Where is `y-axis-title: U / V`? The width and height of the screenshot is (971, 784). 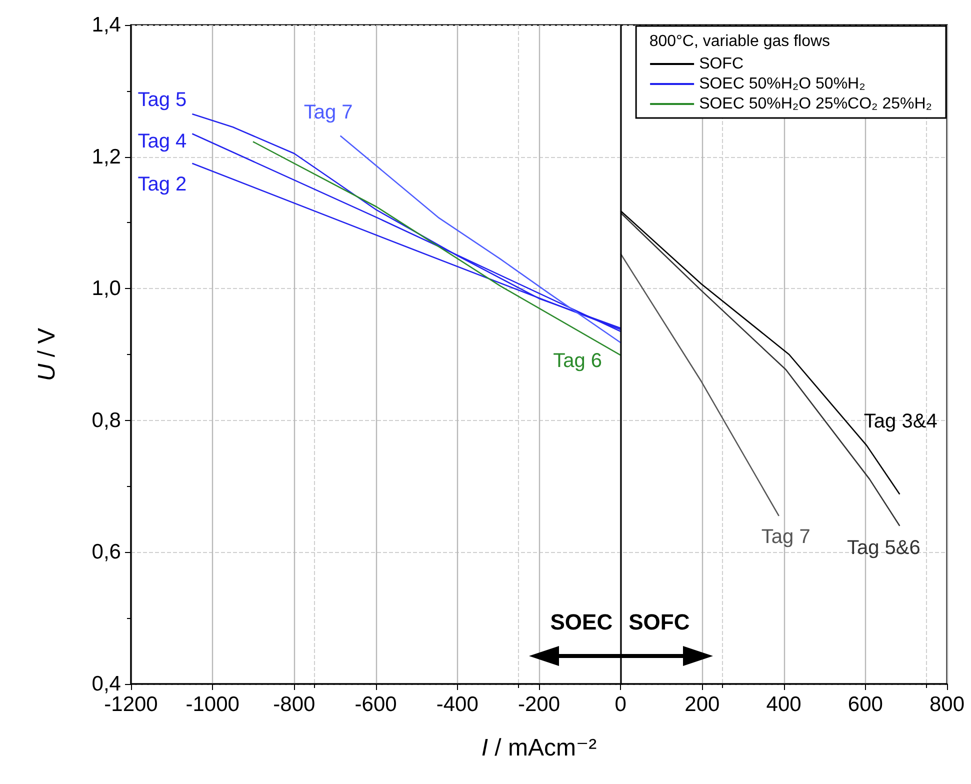 y-axis-title: U / V is located at coordinates (47, 355).